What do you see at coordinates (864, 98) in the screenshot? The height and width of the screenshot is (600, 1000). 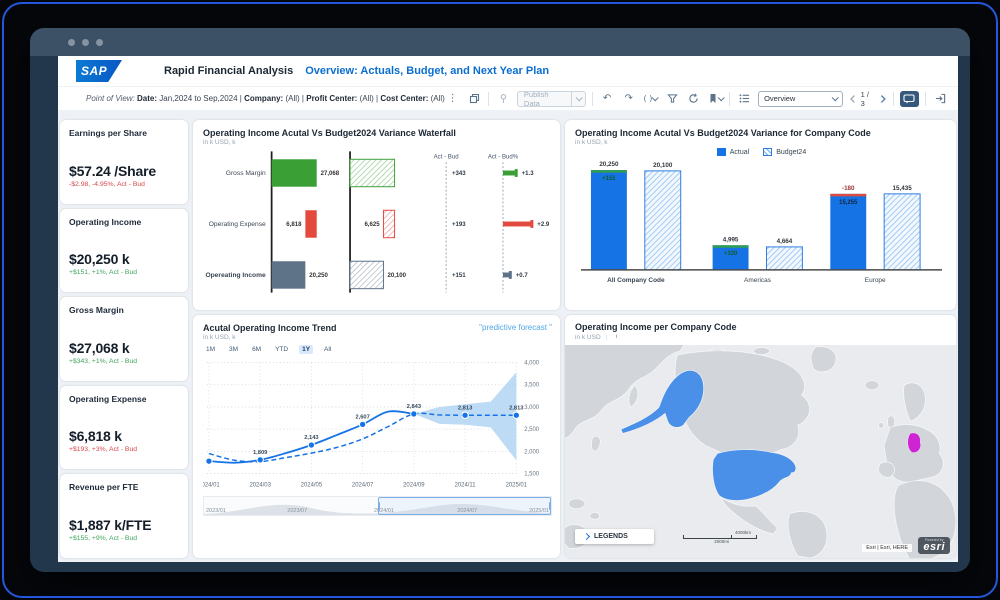 I see `page-indicator: 1 / 3` at bounding box center [864, 98].